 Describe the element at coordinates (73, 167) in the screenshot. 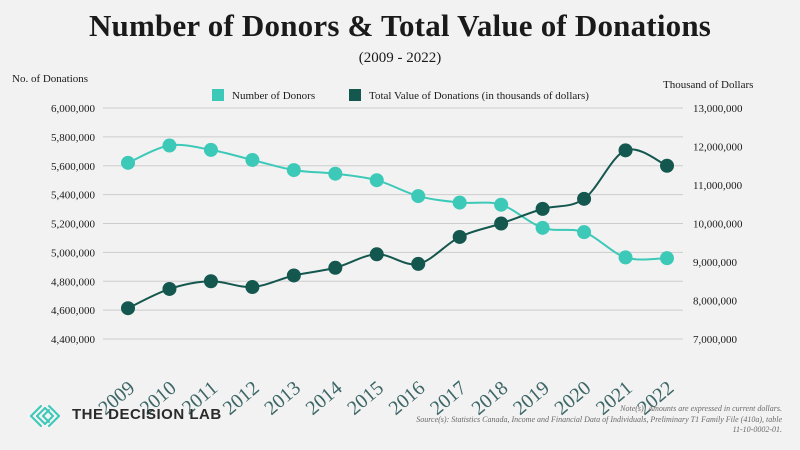

I see `y-left-tick-label: 5,600,000` at that location.